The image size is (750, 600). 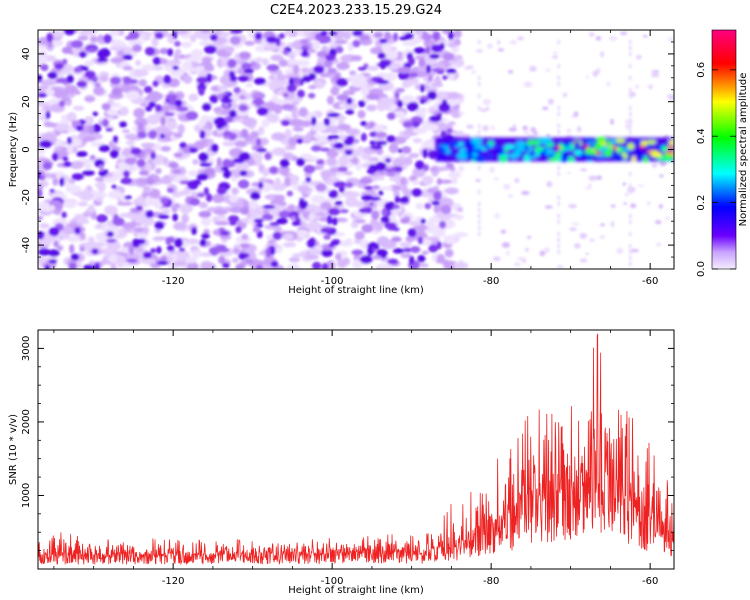 I want to click on spectrogram-xtick-label: -100, so click(x=332, y=281).